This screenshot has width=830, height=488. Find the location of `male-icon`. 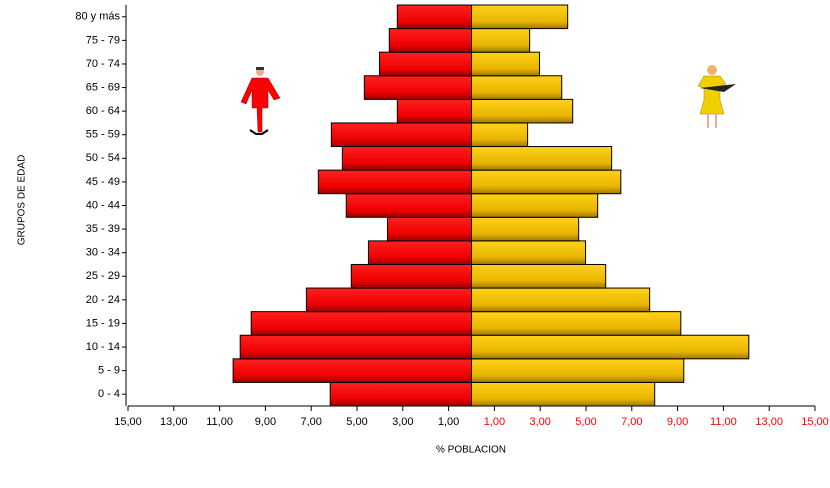

male-icon is located at coordinates (260, 101).